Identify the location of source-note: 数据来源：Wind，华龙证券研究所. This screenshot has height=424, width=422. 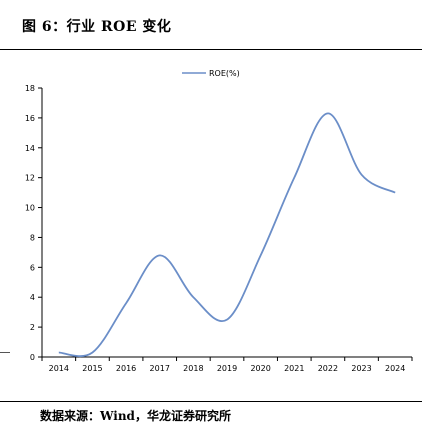
(135, 416).